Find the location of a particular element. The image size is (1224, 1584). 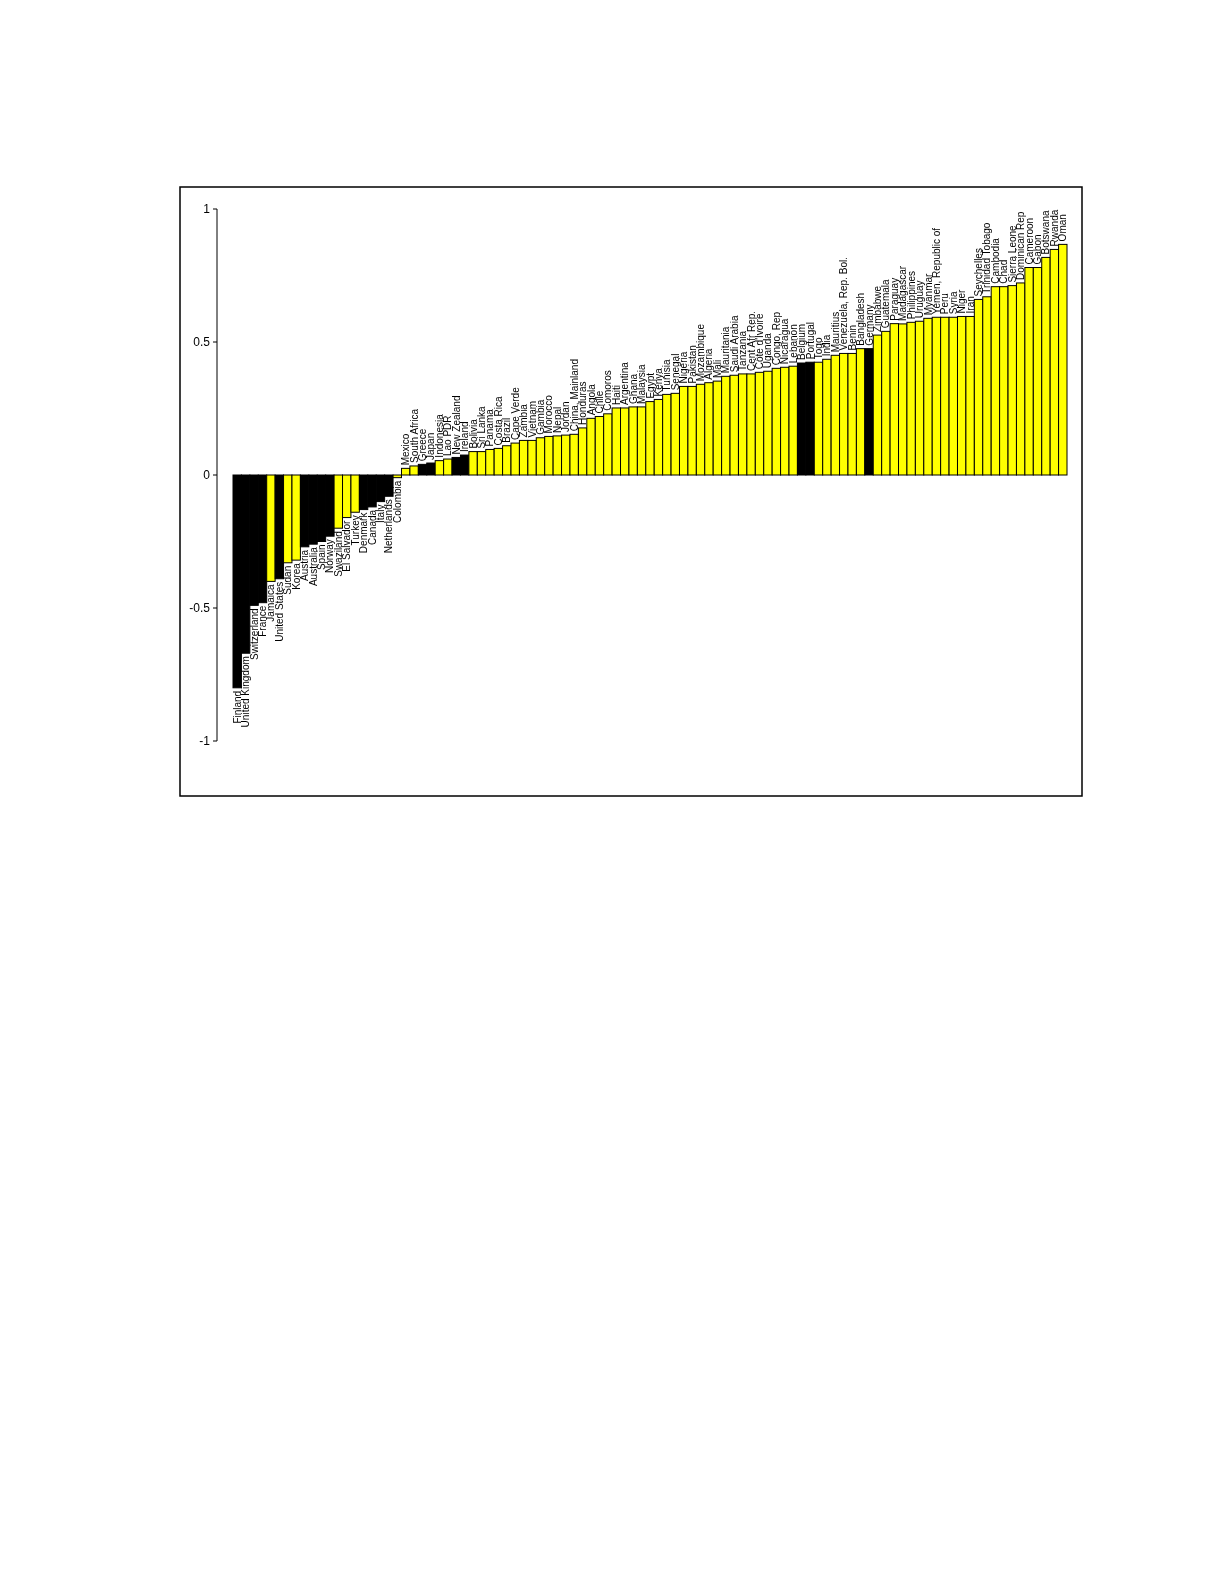

x-tick-label: Cambodia is located at coordinates (995, 260).